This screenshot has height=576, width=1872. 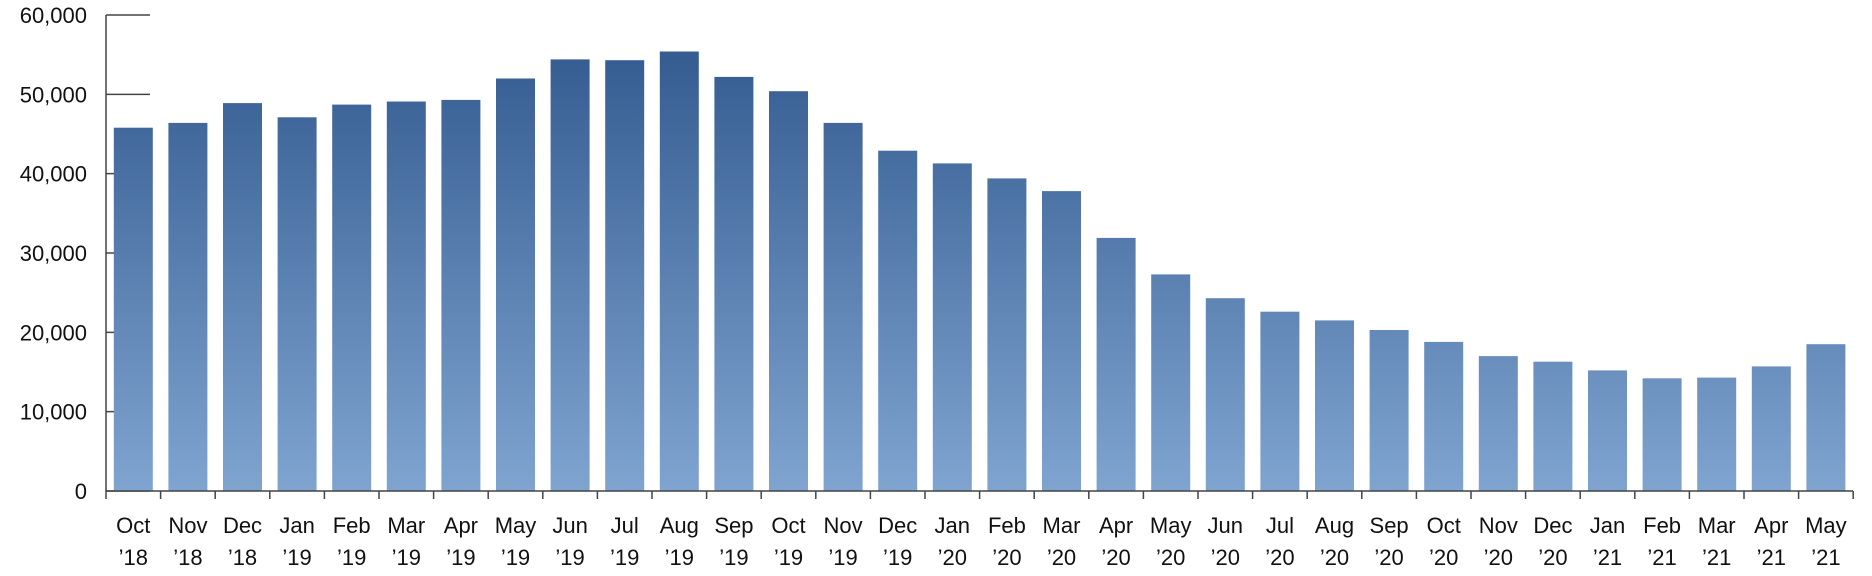 What do you see at coordinates (53, 332) in the screenshot?
I see `y-tick-label: 20,000` at bounding box center [53, 332].